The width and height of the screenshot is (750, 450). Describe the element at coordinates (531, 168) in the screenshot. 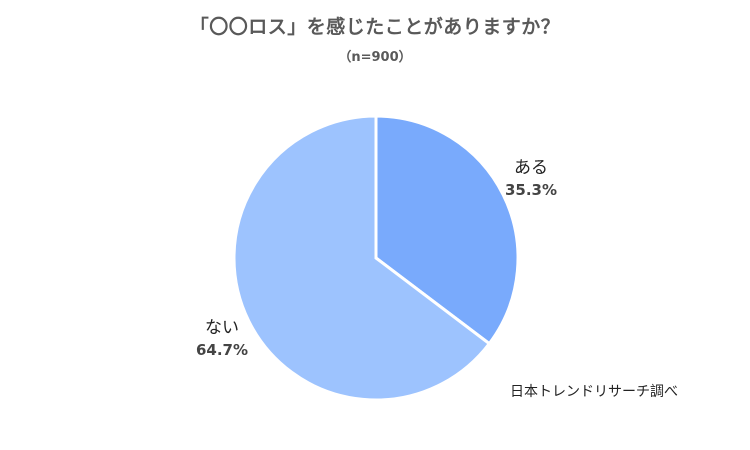

I see `slice-category-label: ある` at that location.